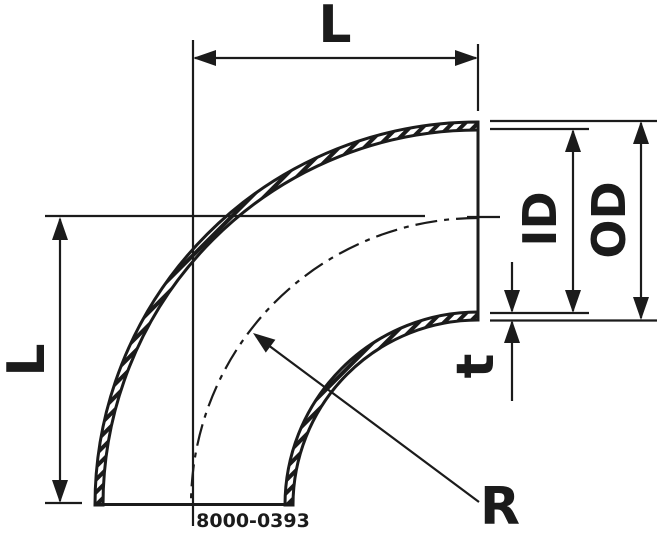  Describe the element at coordinates (500, 507) in the screenshot. I see `label-R: R` at that location.